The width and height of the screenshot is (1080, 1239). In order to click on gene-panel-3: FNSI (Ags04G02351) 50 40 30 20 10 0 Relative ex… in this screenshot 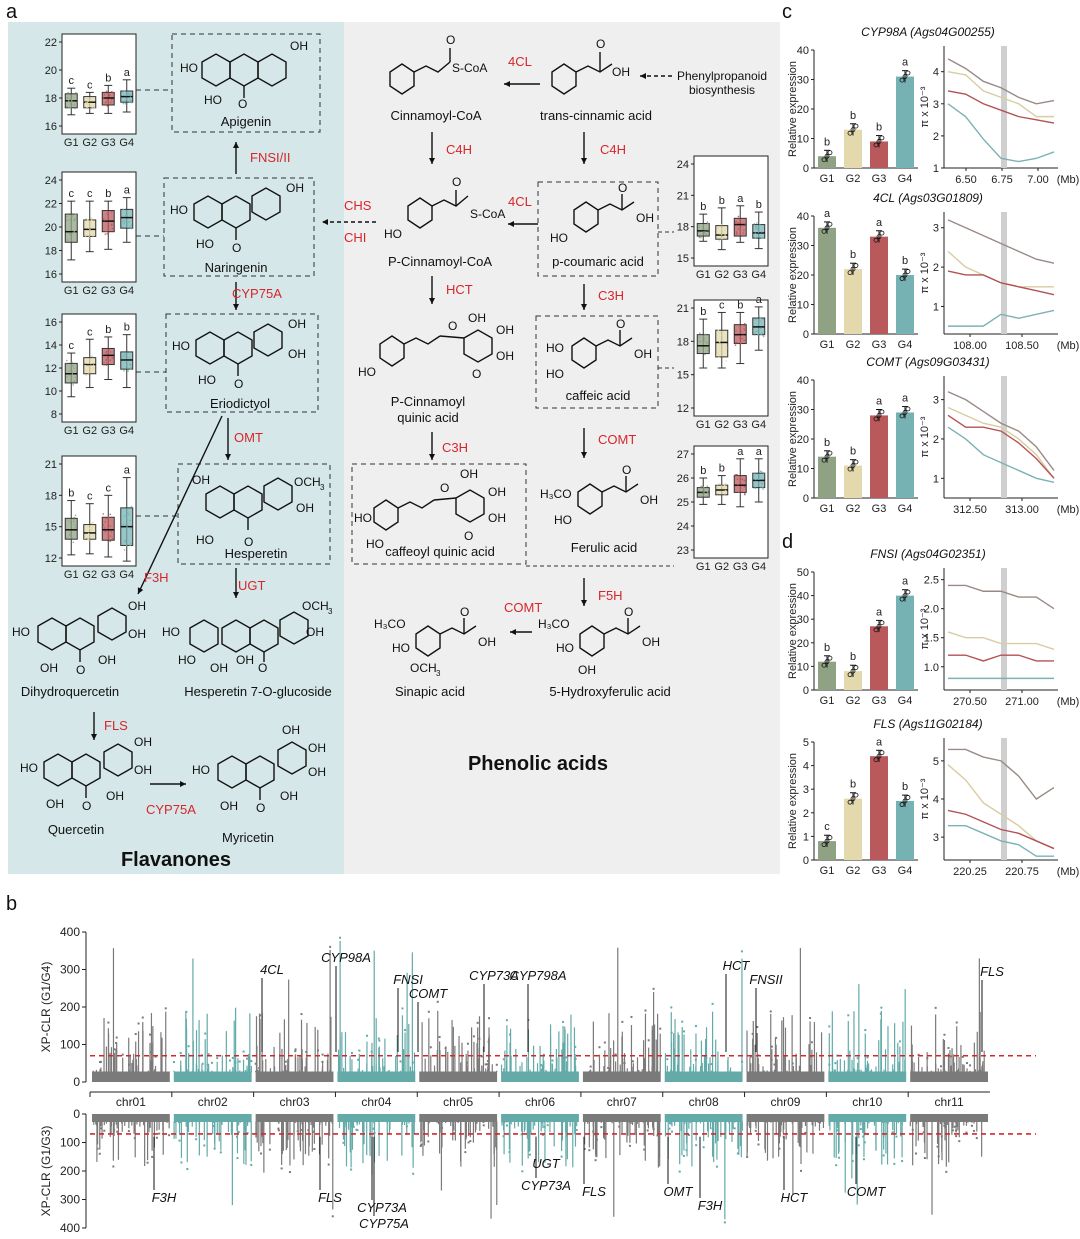, I will do `click(933, 627)`.